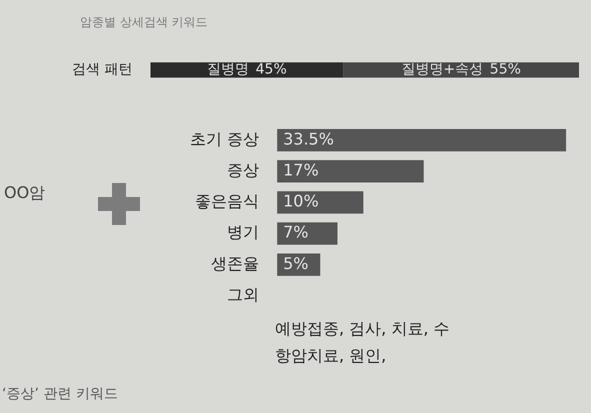 The width and height of the screenshot is (591, 413). Describe the element at coordinates (505, 70) in the screenshot. I see `data-label: 55%` at that location.